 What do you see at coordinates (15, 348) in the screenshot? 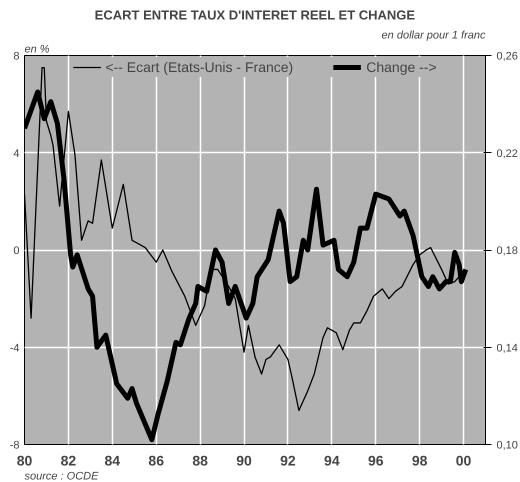
I see `y-tick-label: -4` at bounding box center [15, 348].